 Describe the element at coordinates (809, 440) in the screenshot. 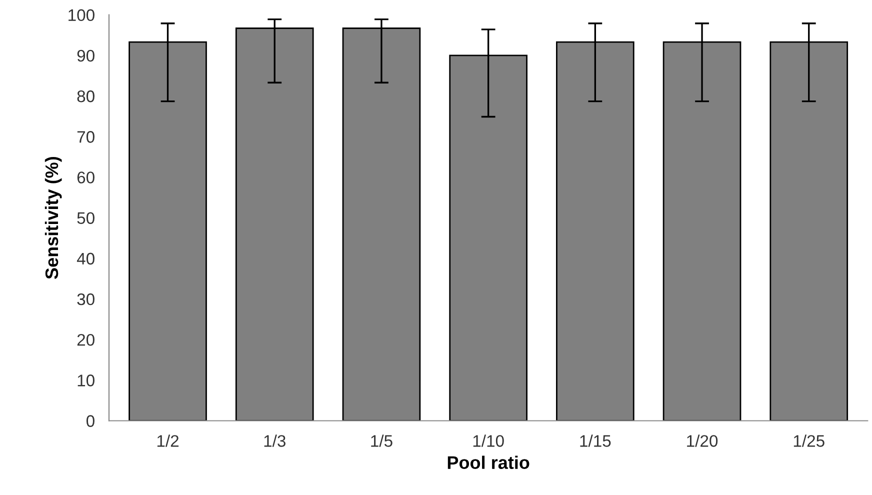

I see `x-tick-label: 1/25` at that location.